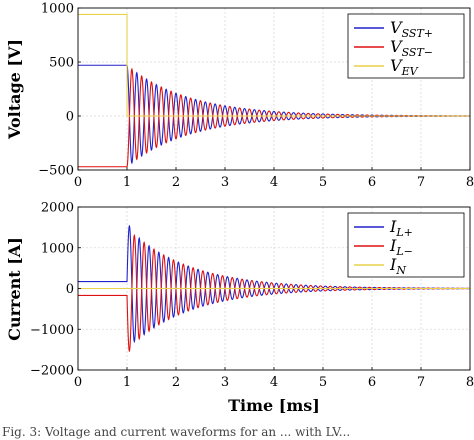  What do you see at coordinates (274, 405) in the screenshot?
I see `time-x-axis-label: Time [ms]` at bounding box center [274, 405].